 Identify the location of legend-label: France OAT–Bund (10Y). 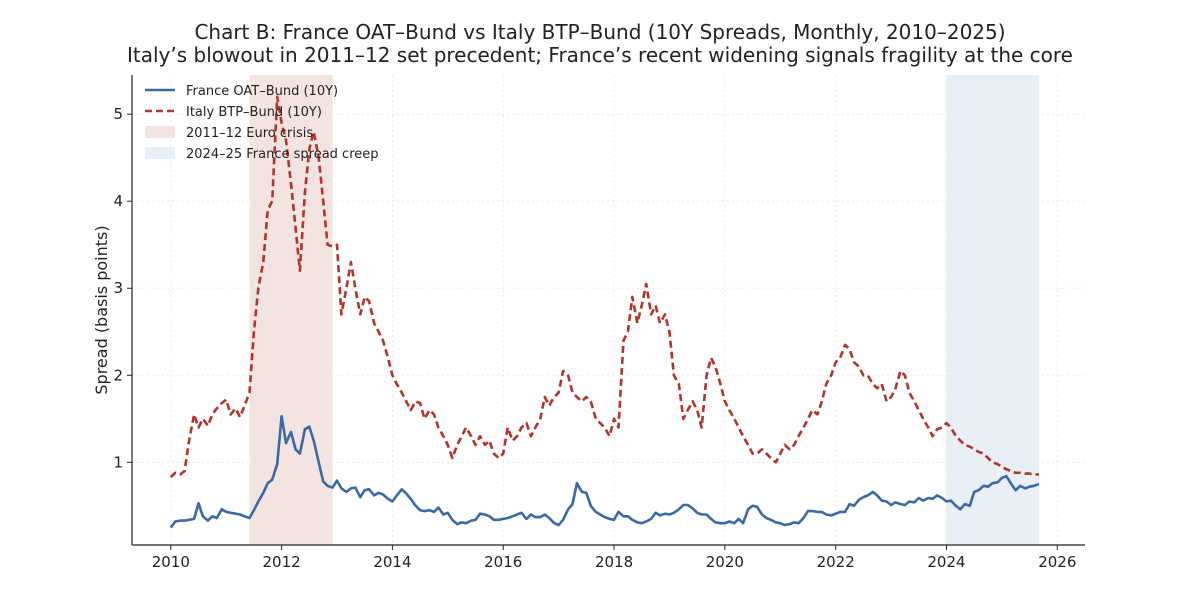
(262, 91).